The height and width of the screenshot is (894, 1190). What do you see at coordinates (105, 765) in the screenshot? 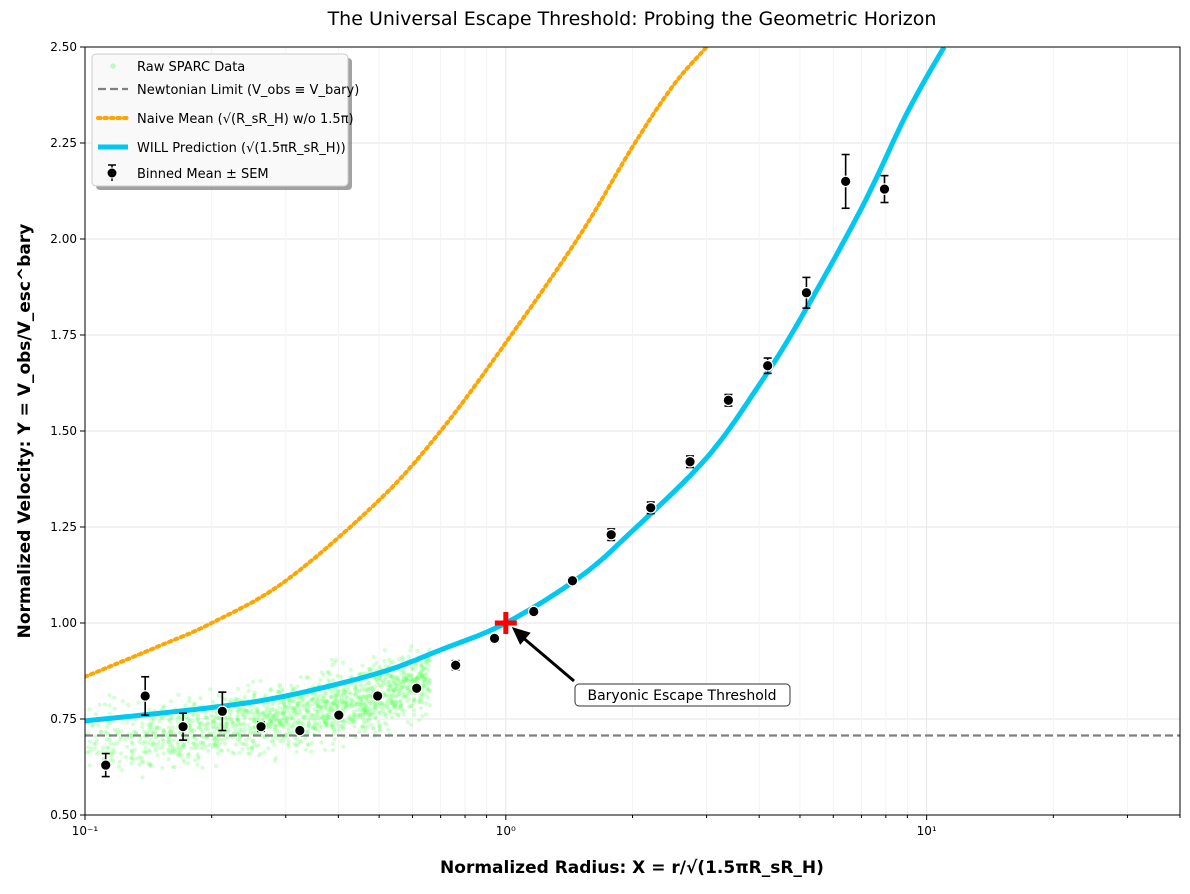
I see `binned-mean-marker` at bounding box center [105, 765].